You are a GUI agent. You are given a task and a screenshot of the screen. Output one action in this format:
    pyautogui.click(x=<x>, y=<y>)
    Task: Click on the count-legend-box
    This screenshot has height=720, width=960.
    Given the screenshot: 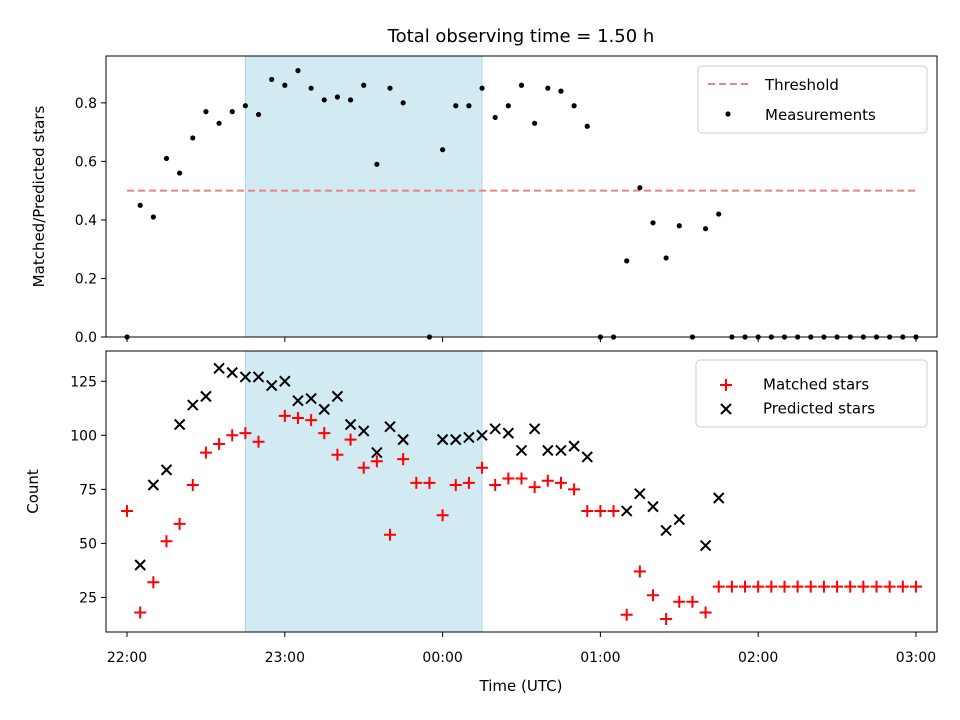 What is the action you would take?
    pyautogui.click(x=811, y=393)
    